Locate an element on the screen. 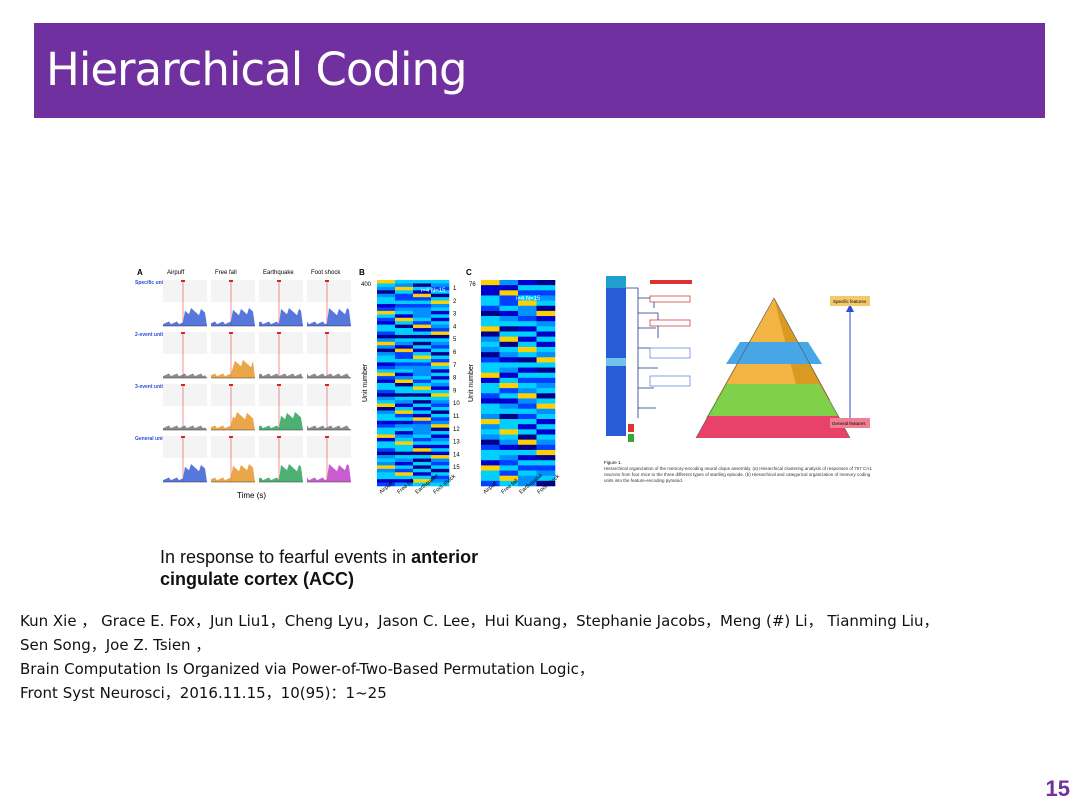  cluster-label: 12 is located at coordinates (456, 430).